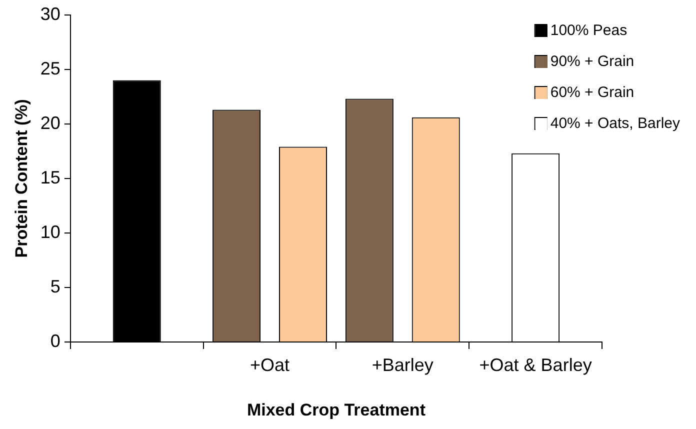  Describe the element at coordinates (55, 340) in the screenshot. I see `y-tick-label: 0` at that location.